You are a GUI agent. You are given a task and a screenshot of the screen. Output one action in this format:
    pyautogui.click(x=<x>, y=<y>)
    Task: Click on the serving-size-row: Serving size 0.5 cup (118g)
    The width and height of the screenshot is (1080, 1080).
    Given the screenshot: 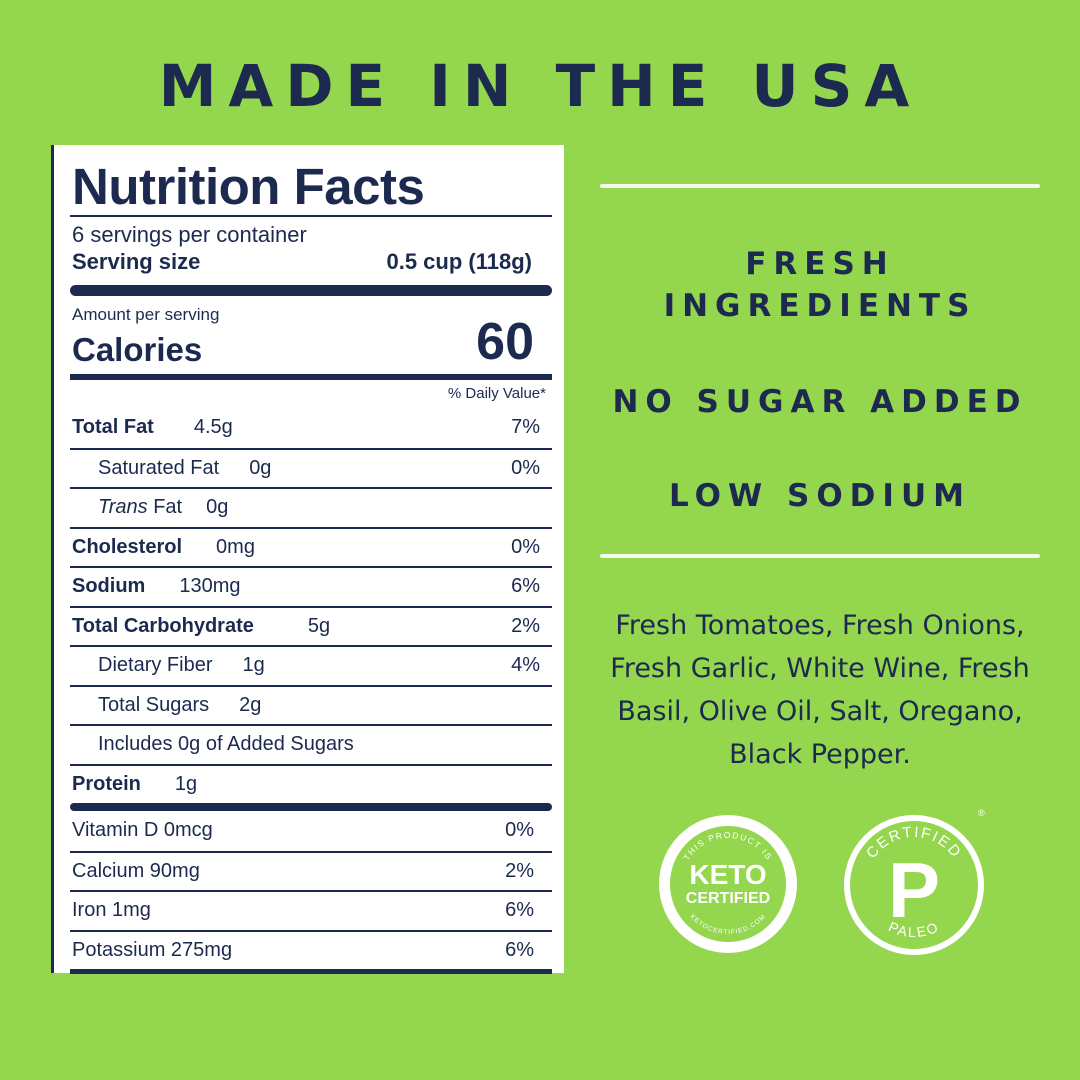 What is the action you would take?
    pyautogui.click(x=311, y=262)
    